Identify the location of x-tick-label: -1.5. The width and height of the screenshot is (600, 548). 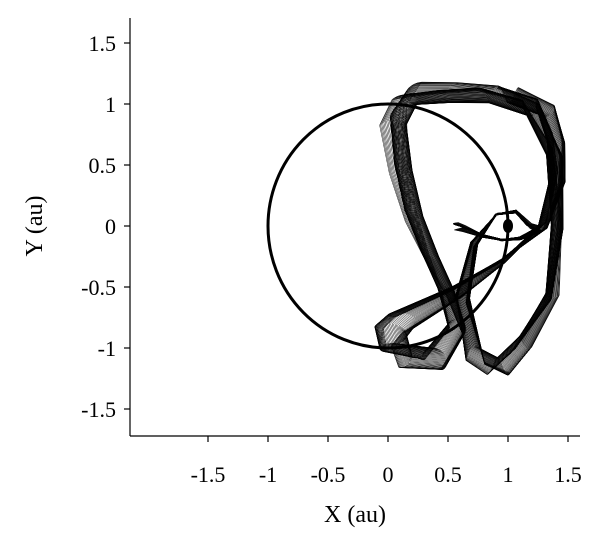
(208, 474).